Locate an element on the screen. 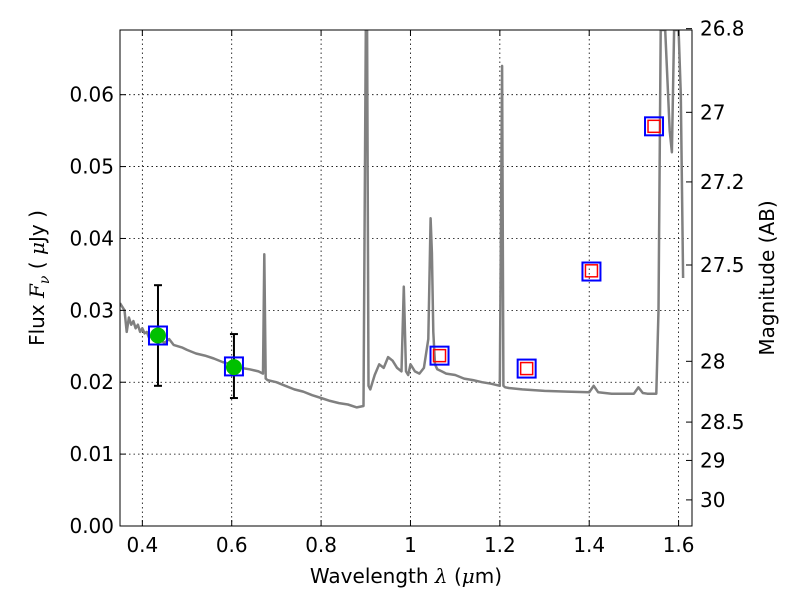 This screenshot has height=600, width=800. x-tick-label: 0.6 is located at coordinates (232, 545).